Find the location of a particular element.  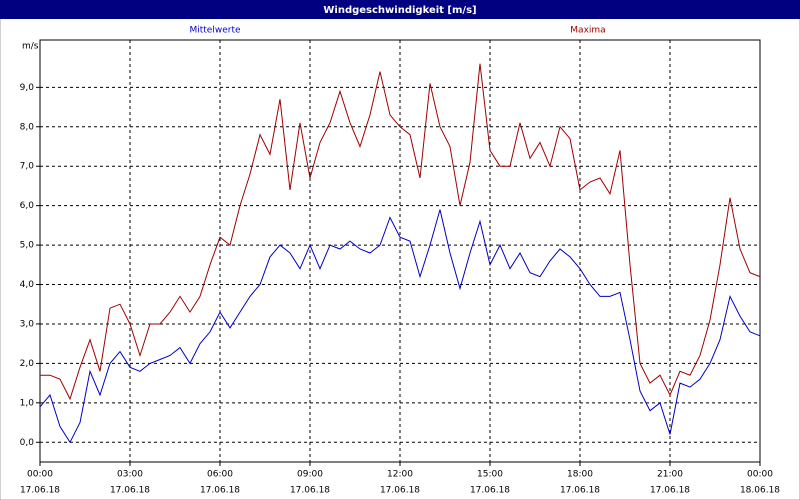

y-tick-label: 3,0 is located at coordinates (27, 324).